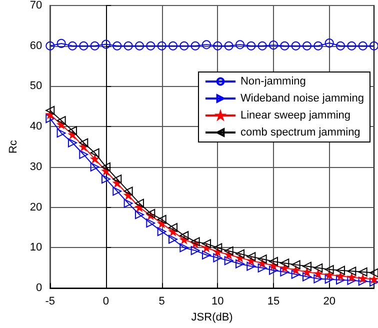 The image size is (378, 328). I want to click on x-axis-title: JSR(dB), so click(212, 318).